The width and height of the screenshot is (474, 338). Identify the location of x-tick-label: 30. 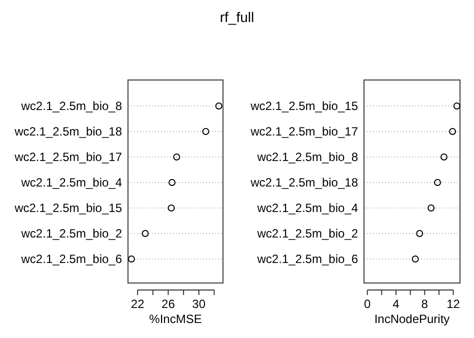
(199, 304).